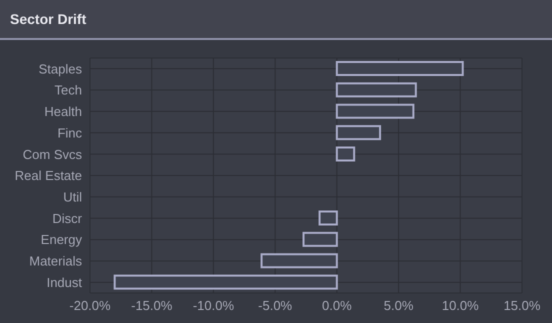 The height and width of the screenshot is (323, 552). Describe the element at coordinates (275, 306) in the screenshot. I see `x-tick-label: -5.0%` at that location.